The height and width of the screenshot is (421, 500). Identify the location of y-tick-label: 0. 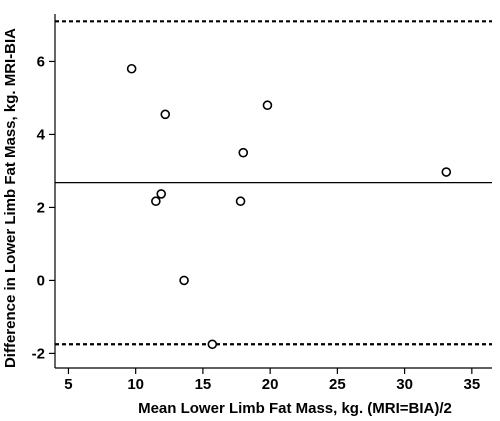
(41, 280).